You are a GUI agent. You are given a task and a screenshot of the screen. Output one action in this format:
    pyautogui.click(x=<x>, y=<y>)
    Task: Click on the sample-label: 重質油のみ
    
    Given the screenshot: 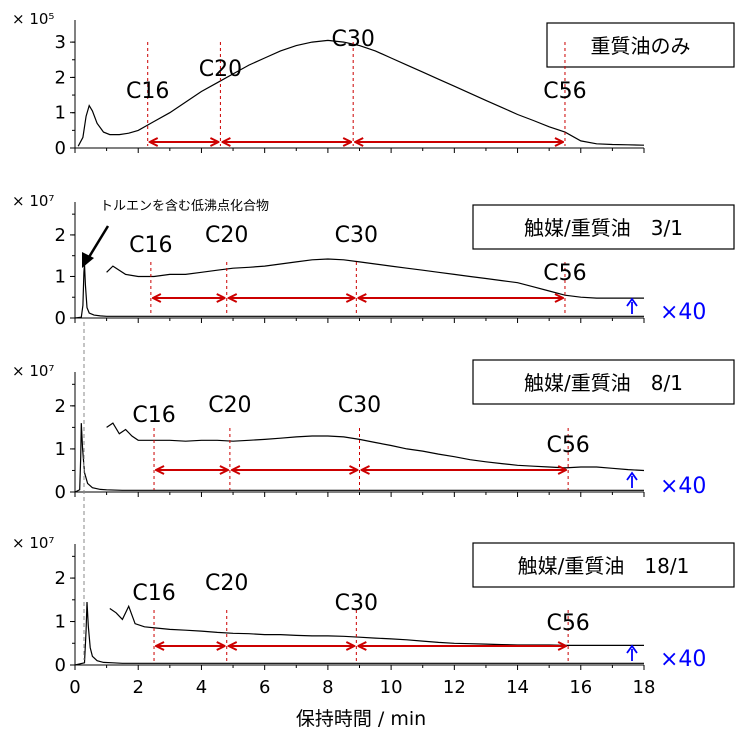 What is the action you would take?
    pyautogui.click(x=641, y=46)
    